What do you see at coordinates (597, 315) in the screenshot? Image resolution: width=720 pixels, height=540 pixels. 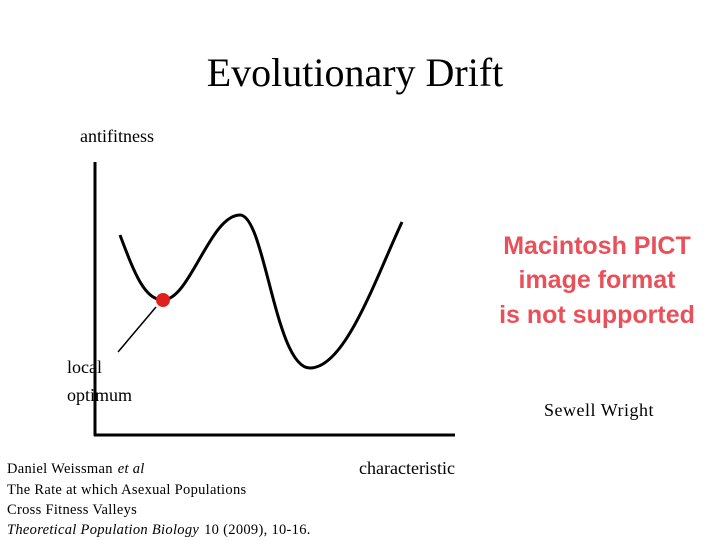 I see `placeholder-text: is not supported` at bounding box center [597, 315].